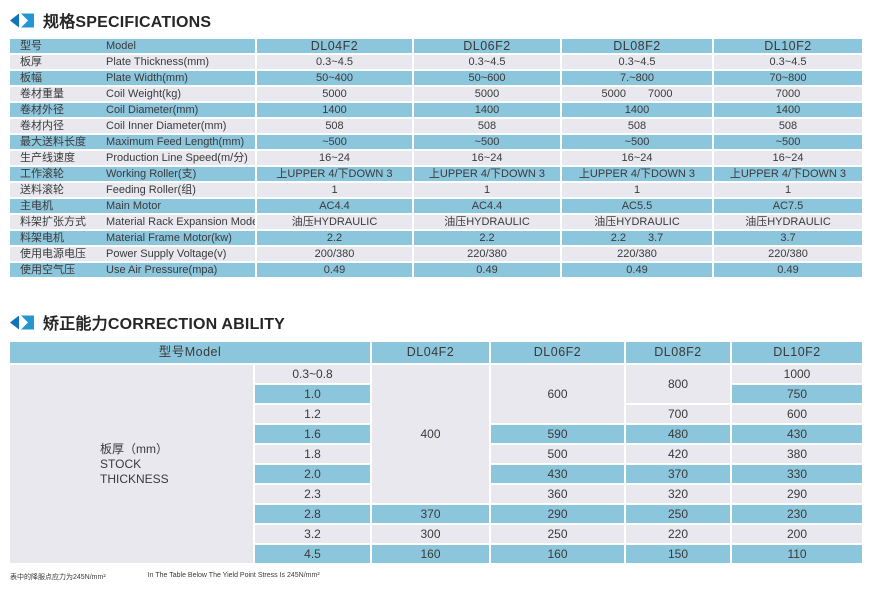  What do you see at coordinates (436, 206) in the screenshot?
I see `spec-row: 主电机 Main Motor AC4.4 AC4.4 AC5.5 AC7.5` at bounding box center [436, 206].